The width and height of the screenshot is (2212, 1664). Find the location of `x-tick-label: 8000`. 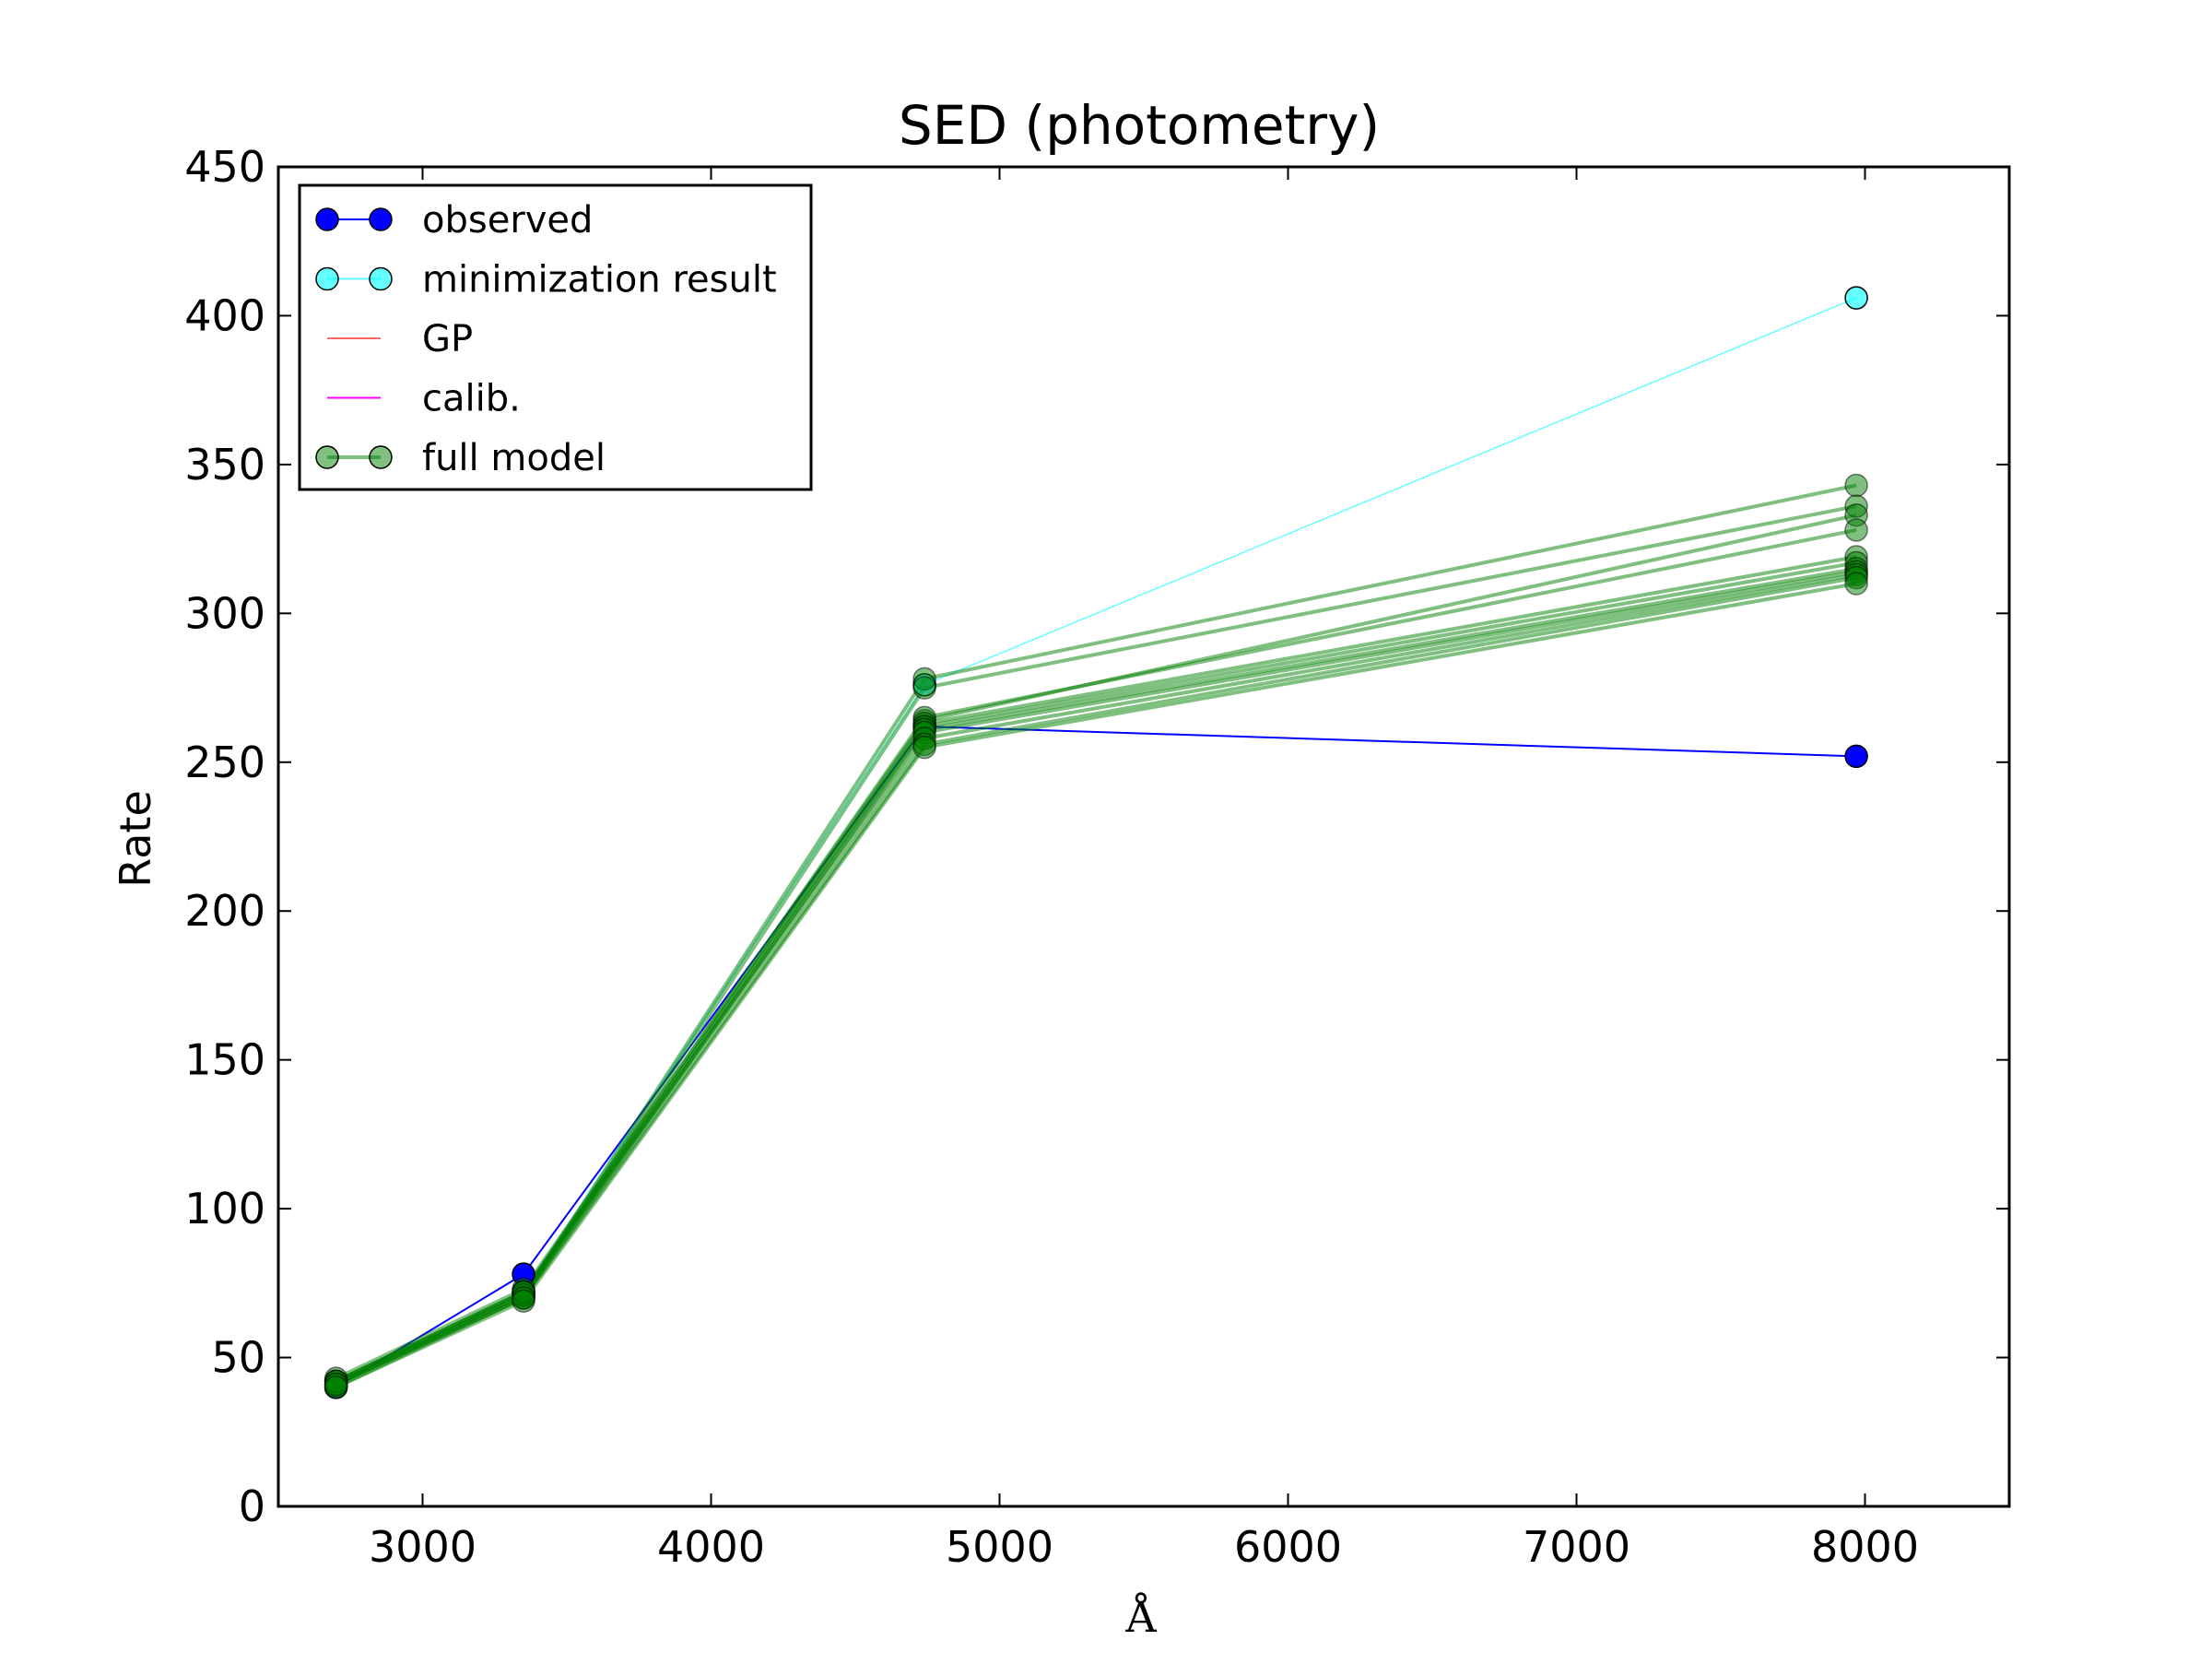

x-tick-label: 8000 is located at coordinates (1865, 1547).